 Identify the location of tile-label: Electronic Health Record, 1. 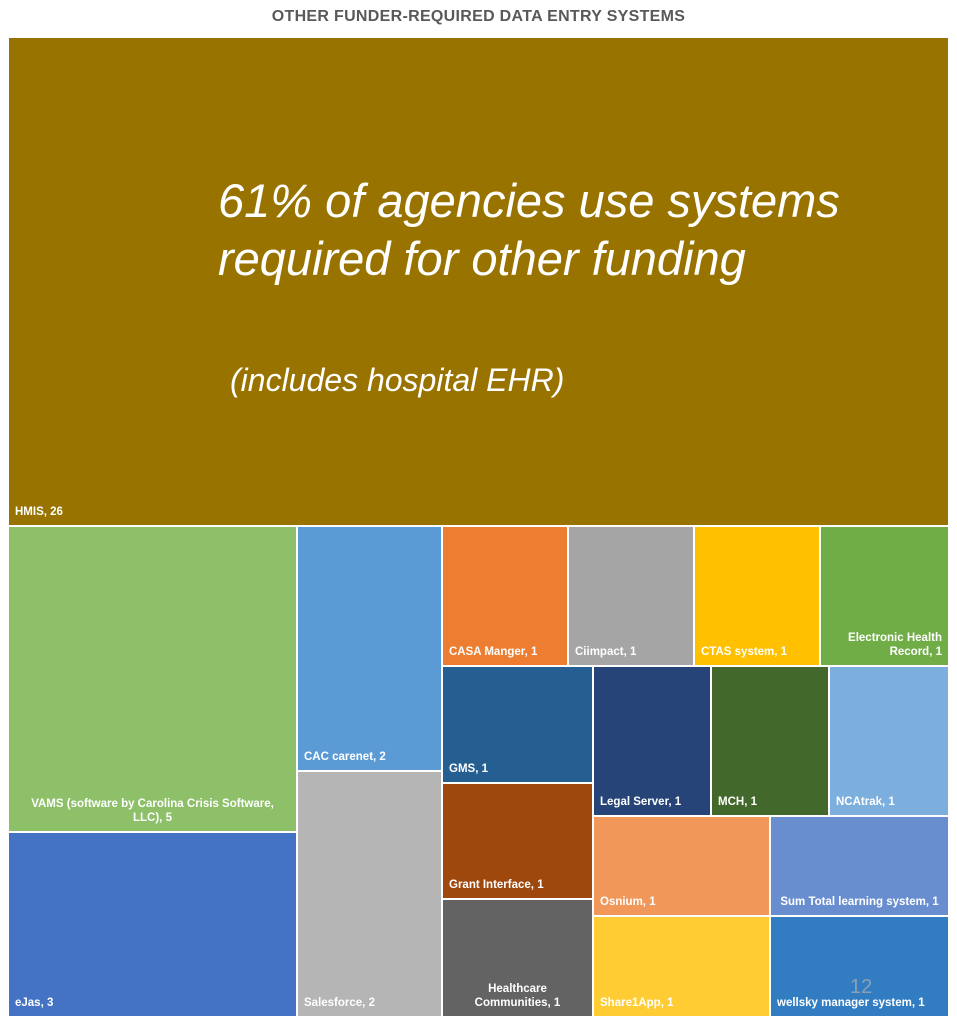
(895, 645).